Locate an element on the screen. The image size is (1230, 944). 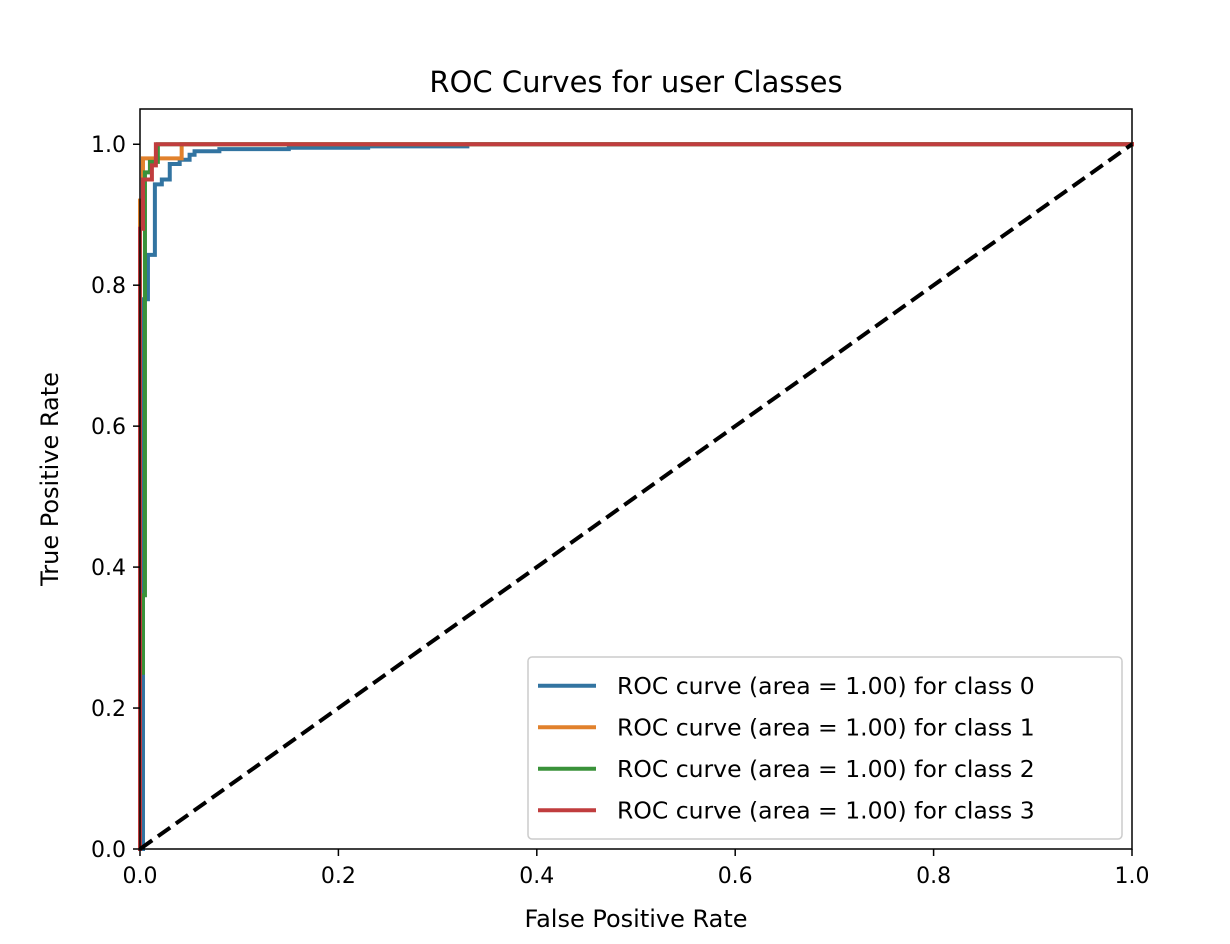
legend-box is located at coordinates (825, 748).